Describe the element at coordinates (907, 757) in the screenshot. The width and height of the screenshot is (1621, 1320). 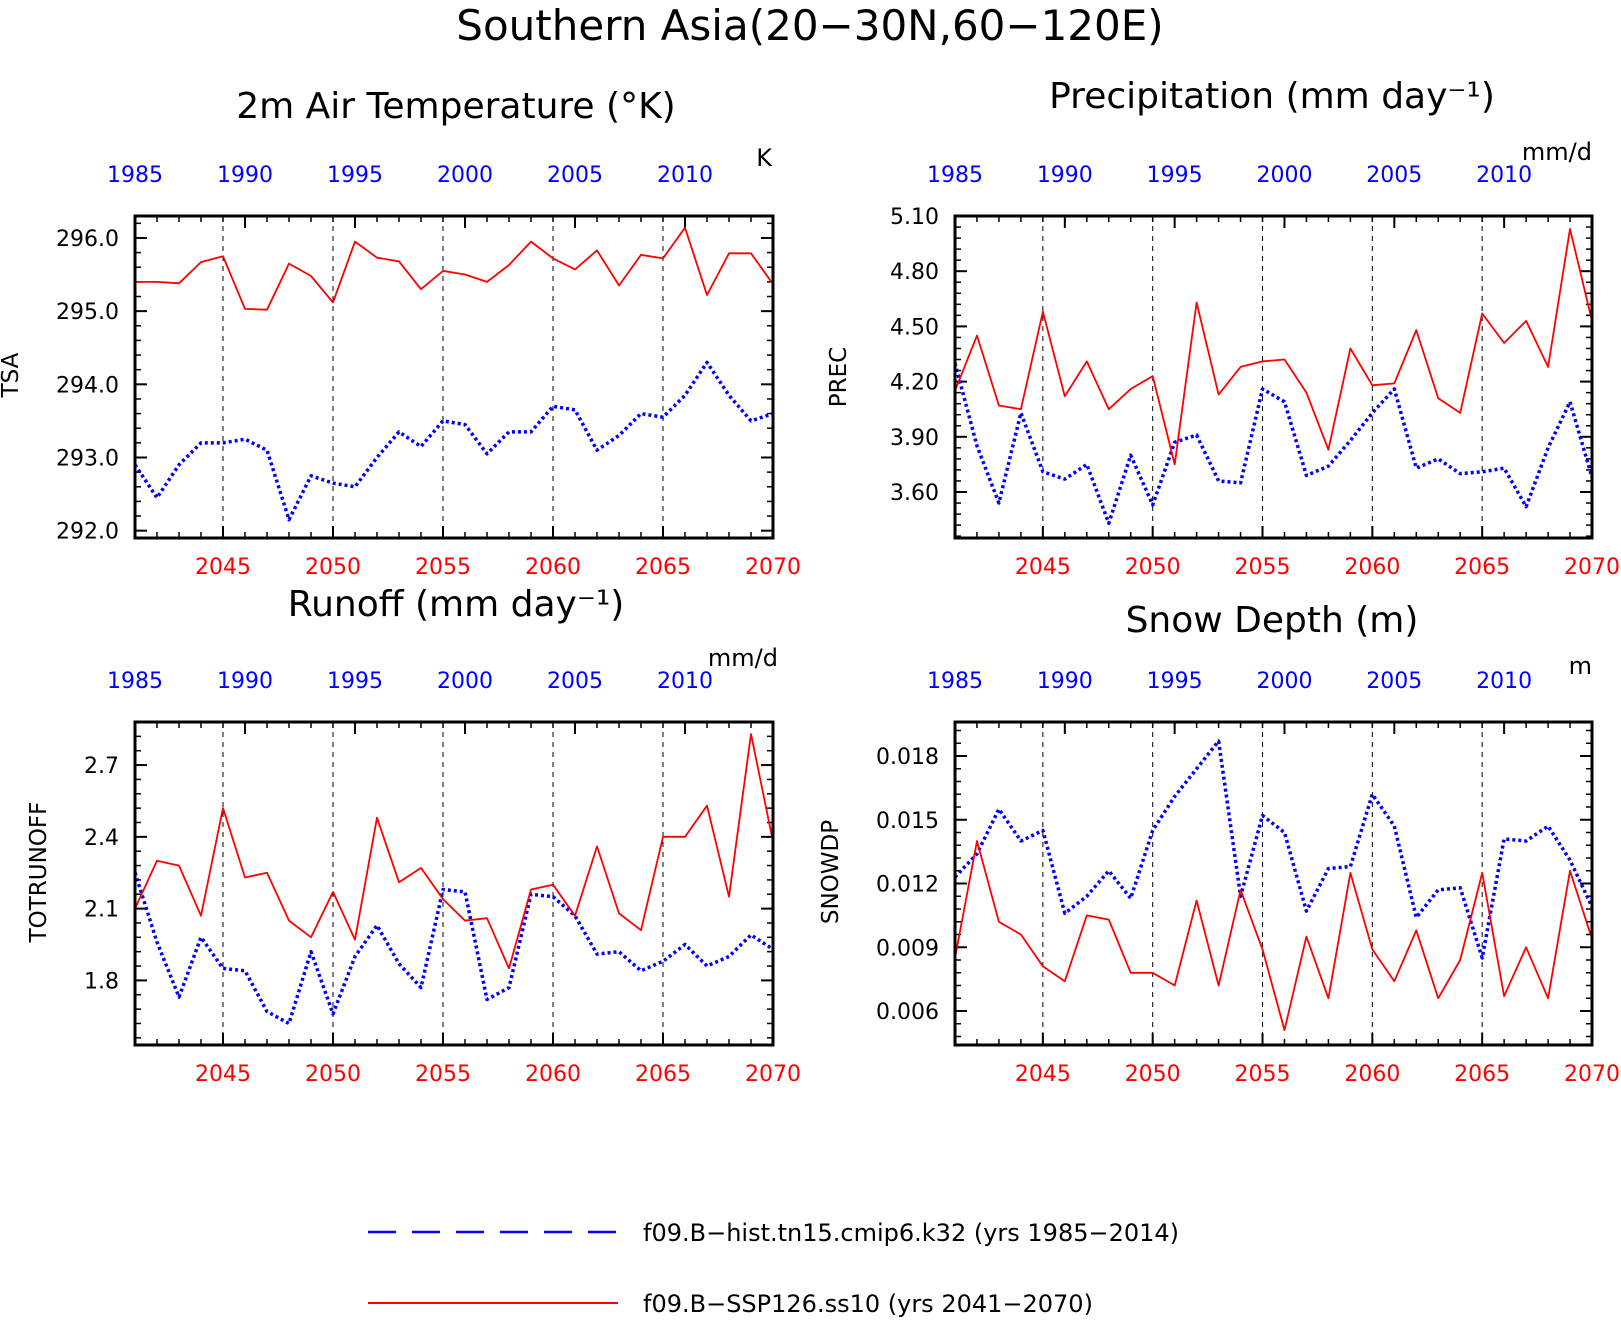
I see `y-tick-label: 0.018` at that location.